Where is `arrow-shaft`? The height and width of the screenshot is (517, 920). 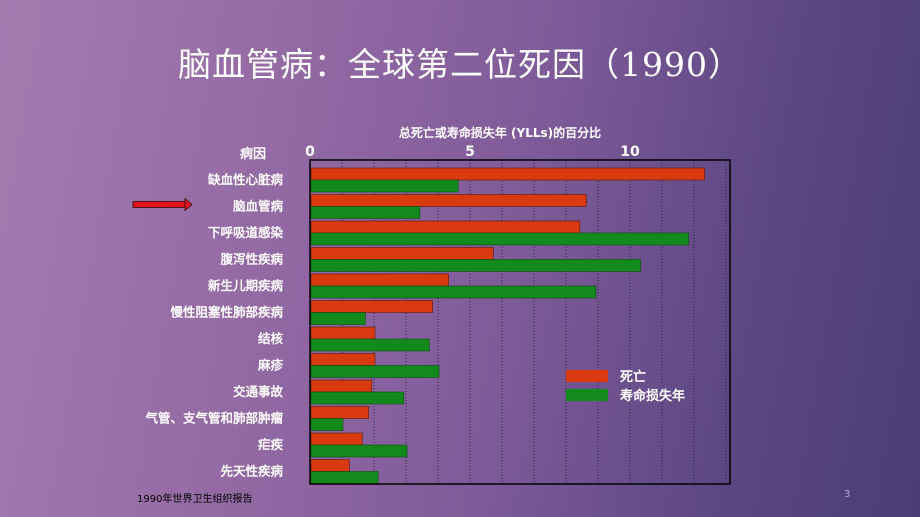
arrow-shaft is located at coordinates (159, 204).